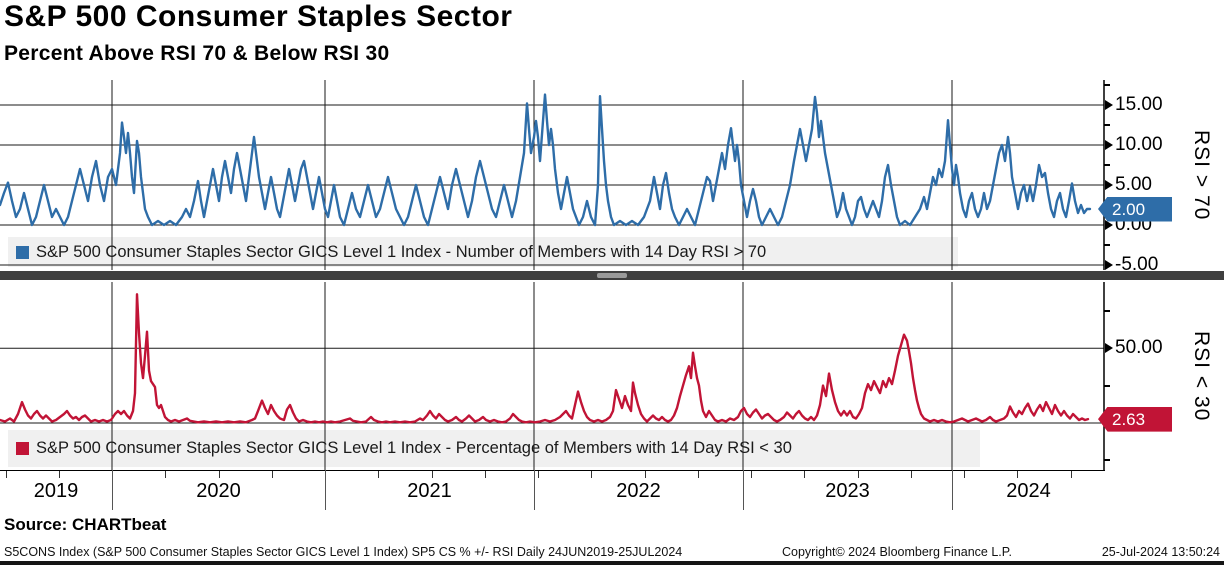 The height and width of the screenshot is (566, 1224). Describe the element at coordinates (1201, 376) in the screenshot. I see `bottom-axis-title: RSI < 30` at that location.